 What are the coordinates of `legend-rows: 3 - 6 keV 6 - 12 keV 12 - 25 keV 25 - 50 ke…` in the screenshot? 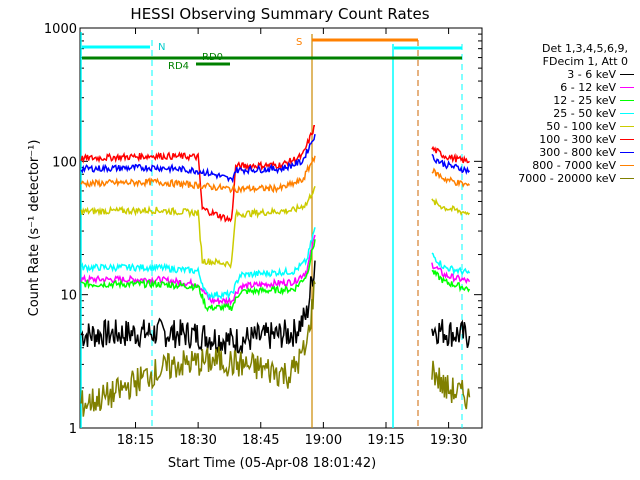 It's located at (561, 126).